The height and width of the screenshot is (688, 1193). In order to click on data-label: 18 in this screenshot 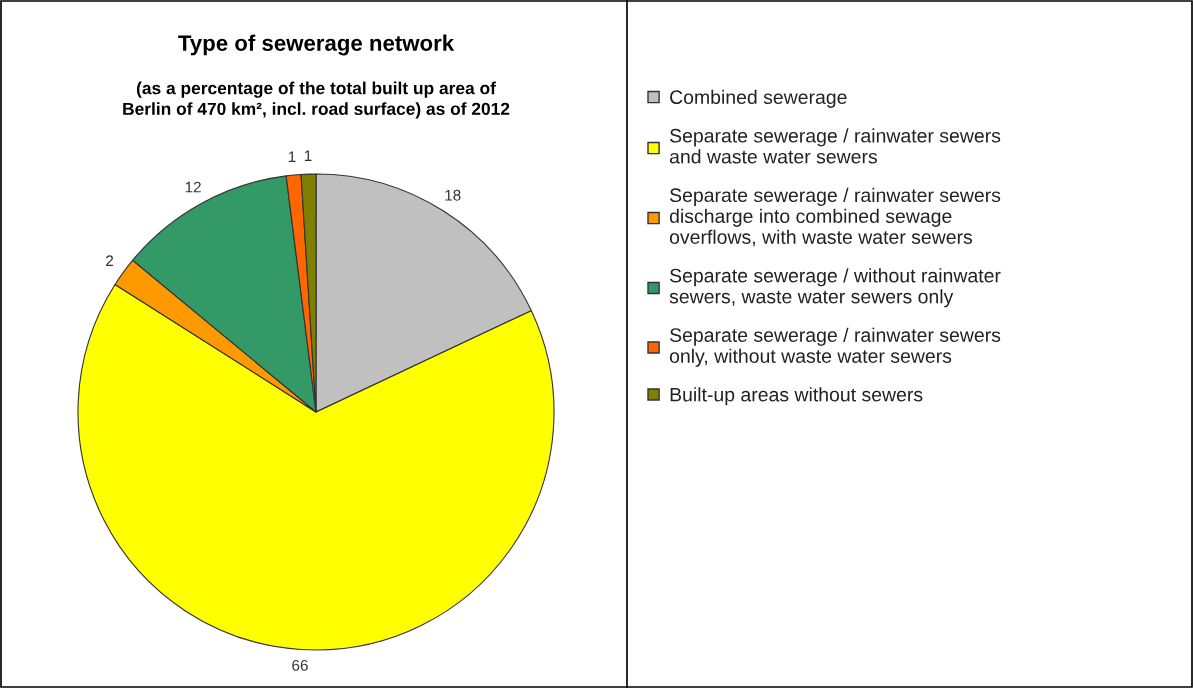, I will do `click(453, 195)`.